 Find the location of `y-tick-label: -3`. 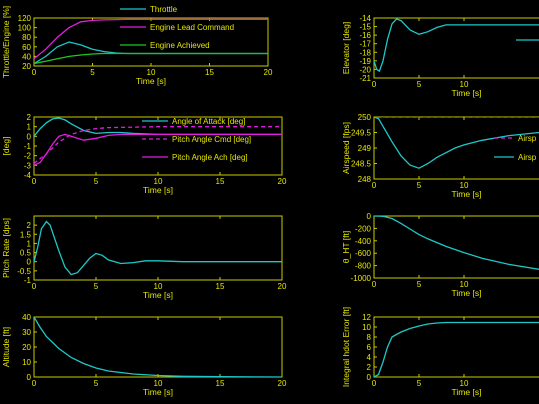

y-tick-label: -3 is located at coordinates (28, 165).